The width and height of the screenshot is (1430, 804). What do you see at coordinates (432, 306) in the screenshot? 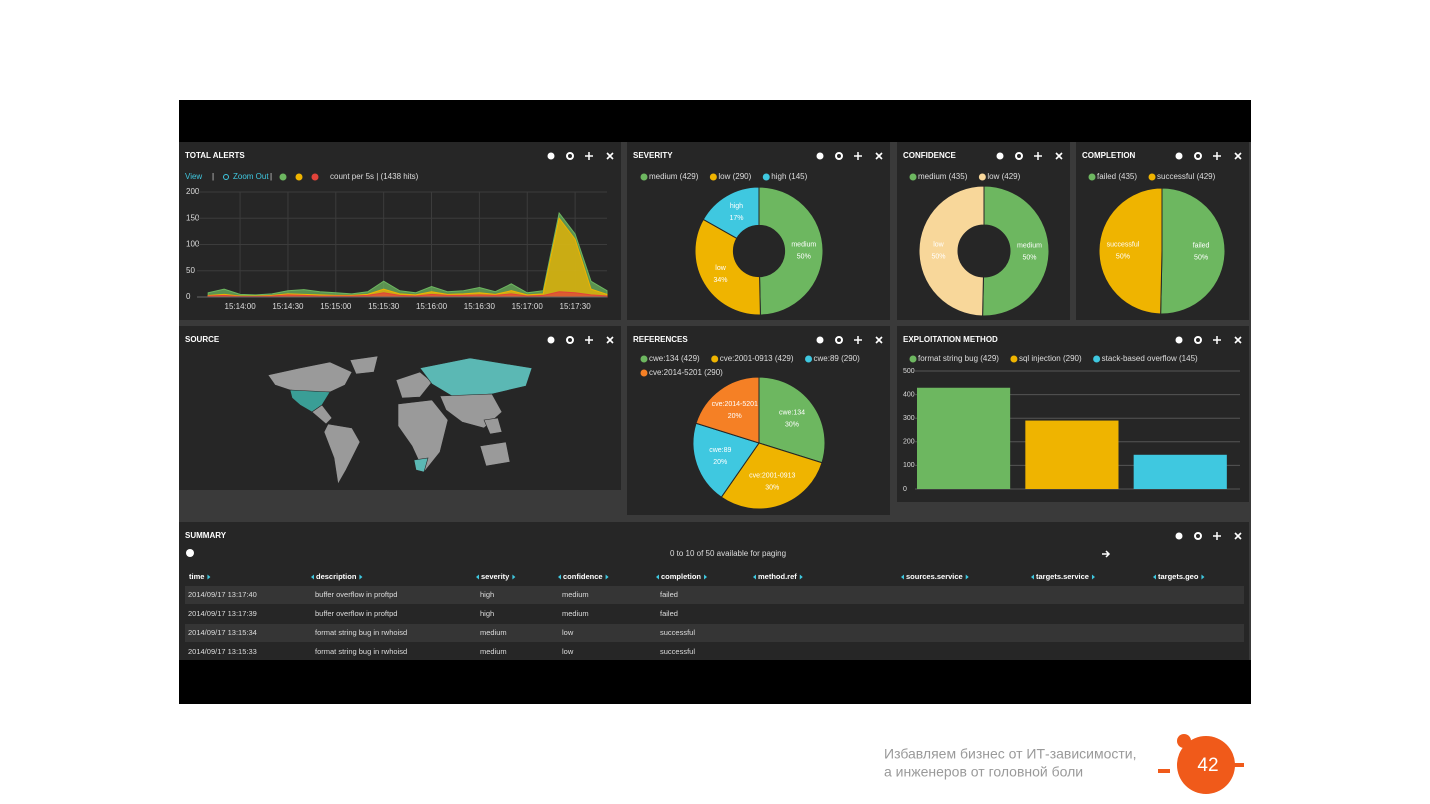
I see `x-tick-label: 15:16:00` at bounding box center [432, 306].